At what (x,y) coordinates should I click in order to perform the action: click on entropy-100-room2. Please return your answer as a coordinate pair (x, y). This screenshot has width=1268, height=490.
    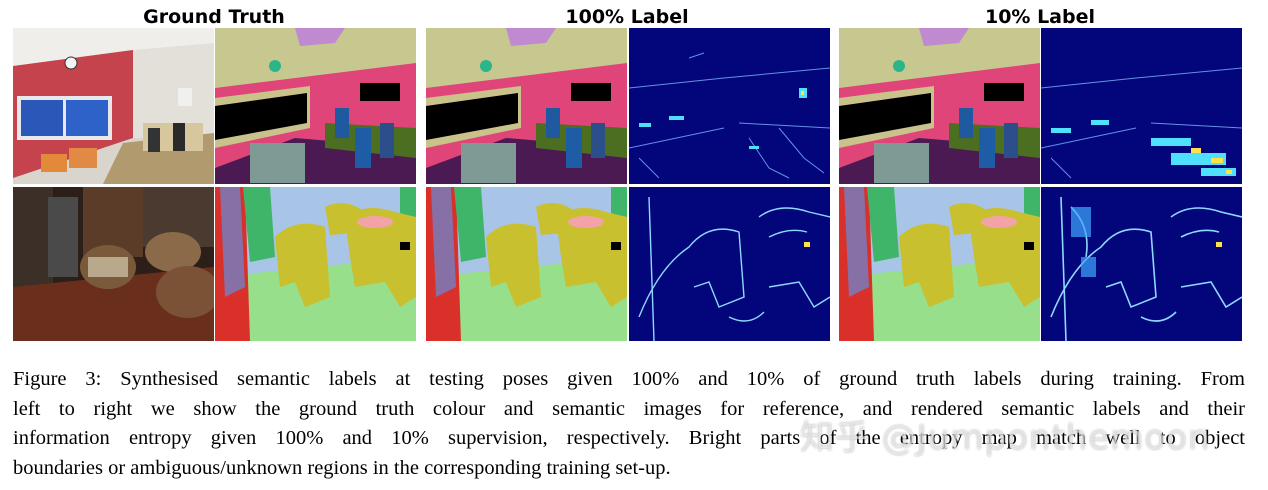
    Looking at the image, I should click on (729, 264).